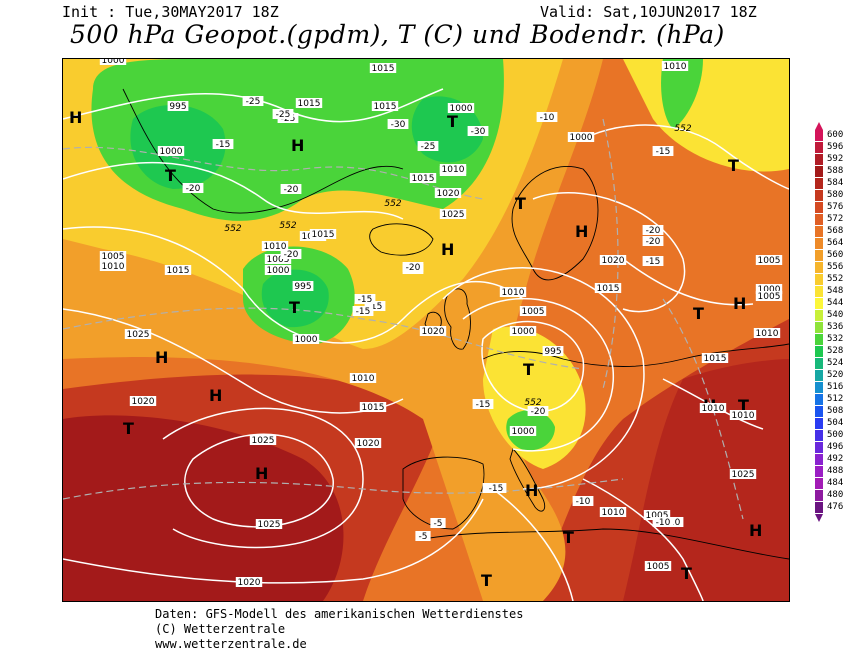 Image resolution: width=850 pixels, height=657 pixels. What do you see at coordinates (835, 159) in the screenshot?
I see `scale-label: 592` at bounding box center [835, 159].